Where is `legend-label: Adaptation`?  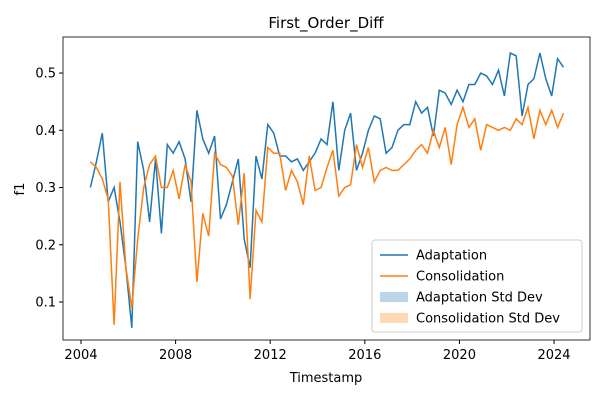 legend-label: Adaptation is located at coordinates (451, 256).